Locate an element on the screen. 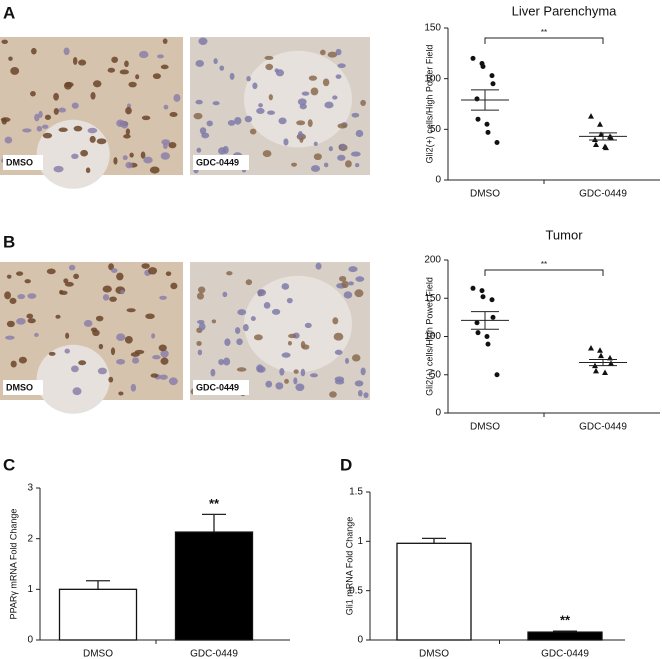  y-axis-label: Gli2(+) cells/High Power Field is located at coordinates (429, 104).